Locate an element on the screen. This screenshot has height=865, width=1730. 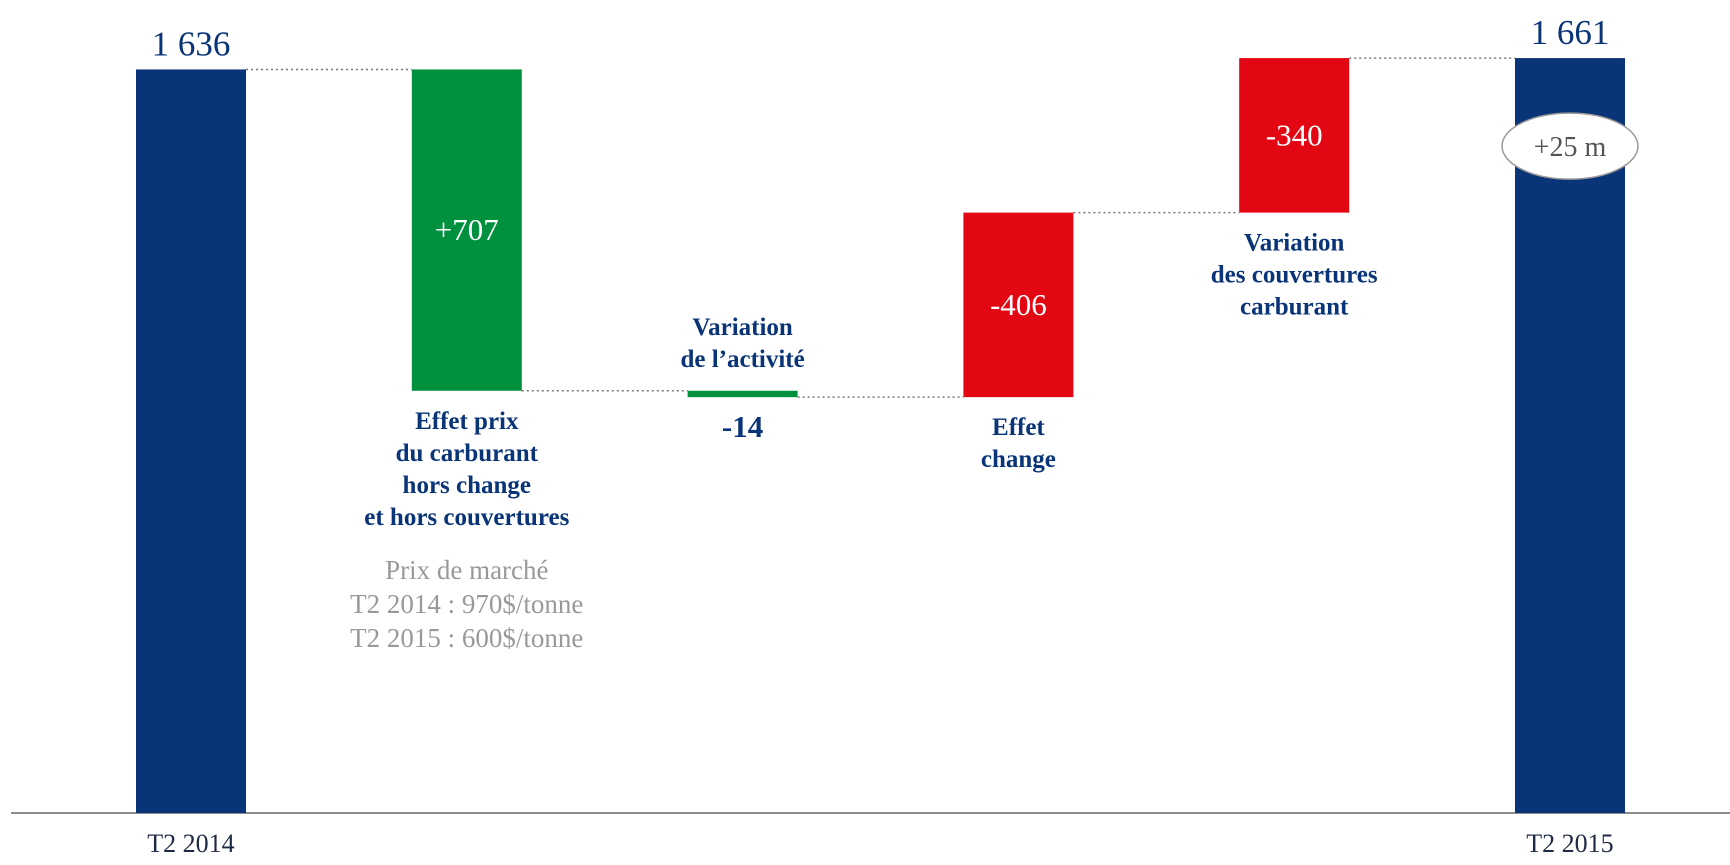
category-label: carburant is located at coordinates (1294, 307).